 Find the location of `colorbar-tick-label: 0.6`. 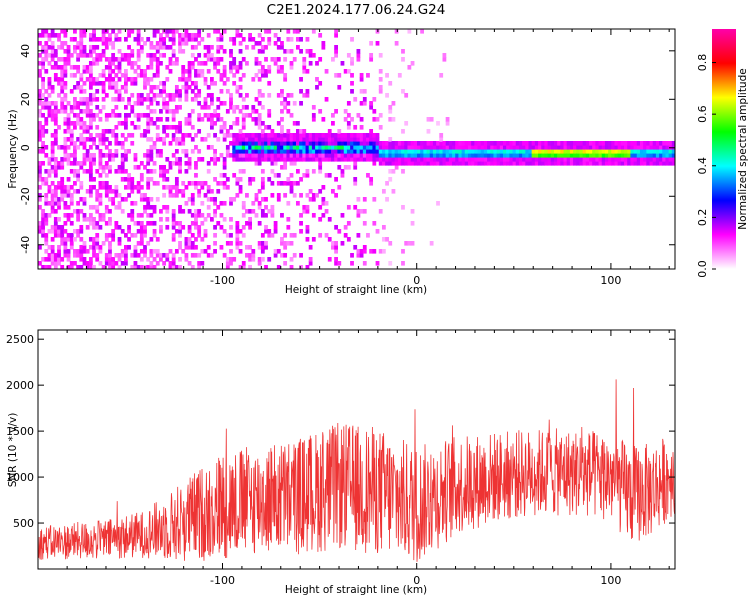

colorbar-tick-label: 0.6 is located at coordinates (702, 114).